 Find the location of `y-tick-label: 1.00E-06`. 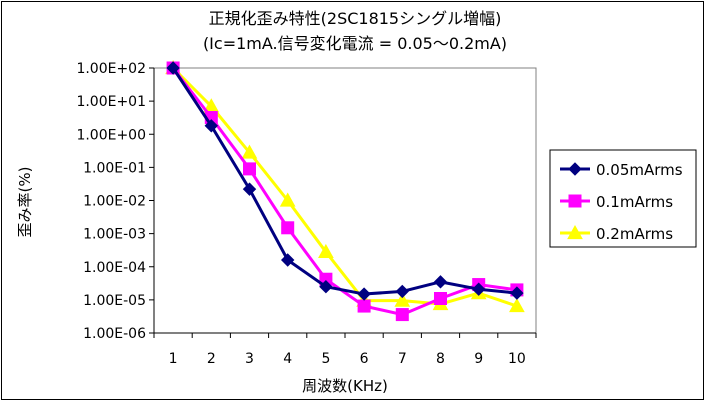

y-tick-label: 1.00E-06 is located at coordinates (114, 334).